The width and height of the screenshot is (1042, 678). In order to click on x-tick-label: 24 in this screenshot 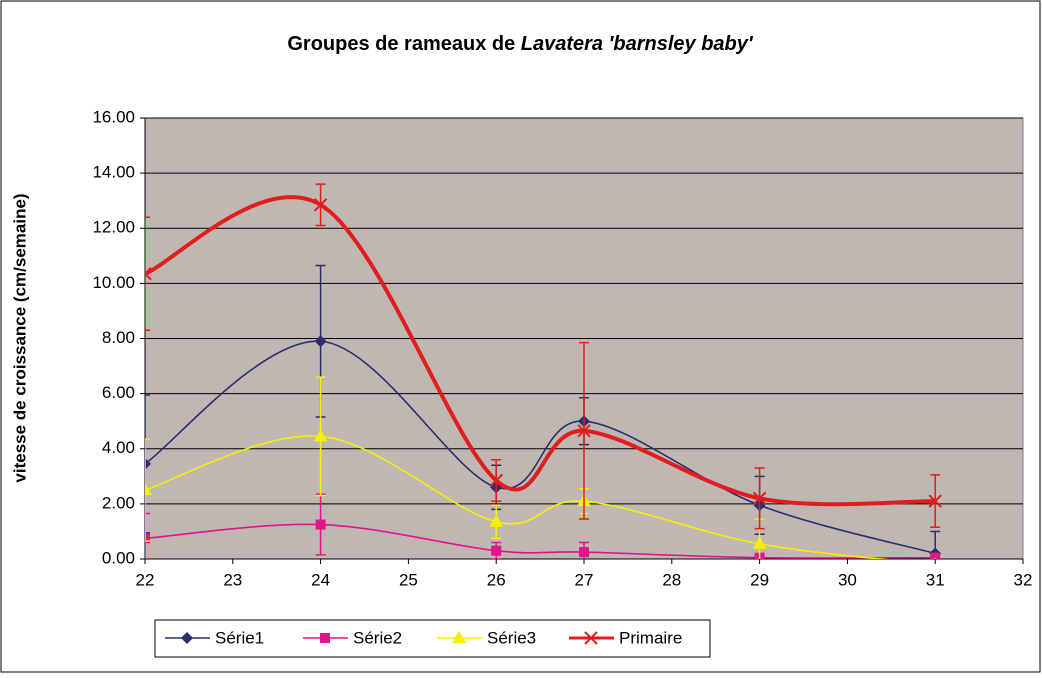, I will do `click(320, 579)`.